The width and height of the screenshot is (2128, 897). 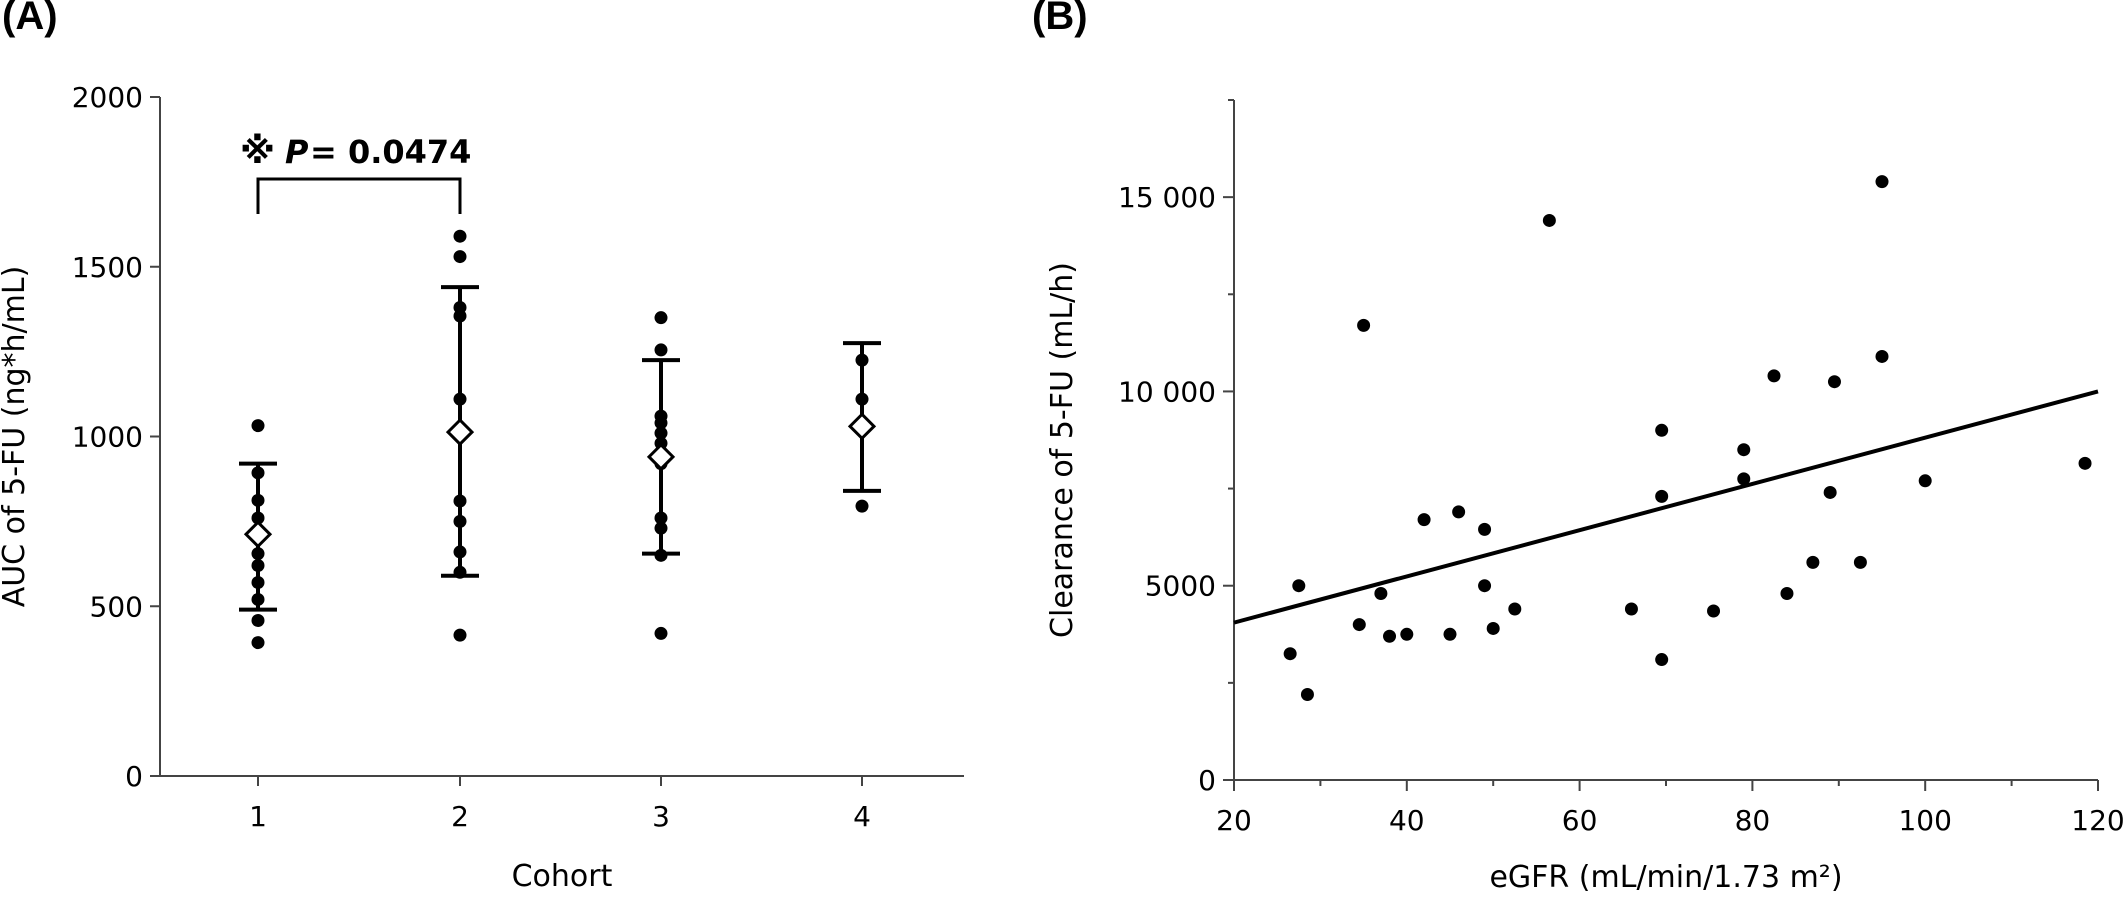 I want to click on y-tick-label: 1000, so click(x=107, y=437).